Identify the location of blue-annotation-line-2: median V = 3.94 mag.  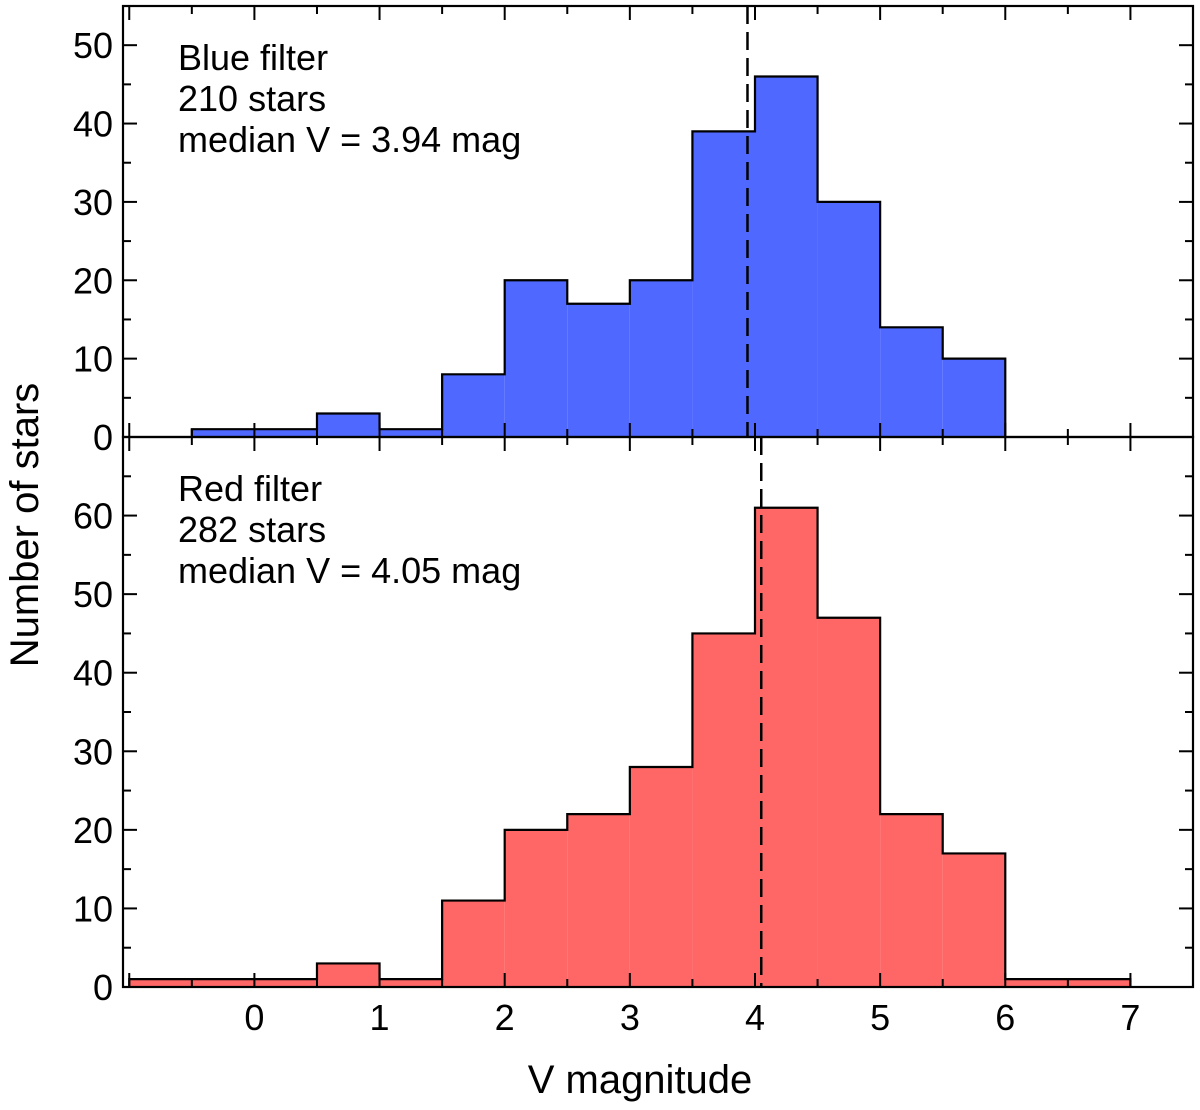
(349, 139).